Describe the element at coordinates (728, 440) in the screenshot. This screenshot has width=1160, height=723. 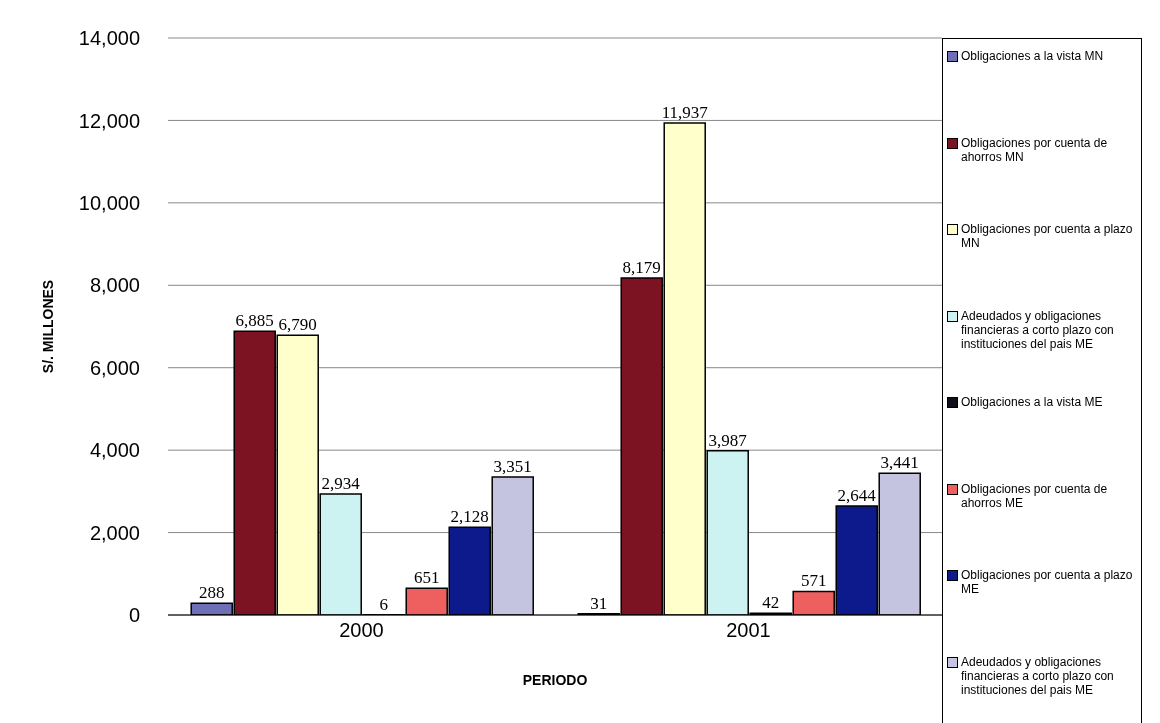
I see `data-label: 3,987` at that location.